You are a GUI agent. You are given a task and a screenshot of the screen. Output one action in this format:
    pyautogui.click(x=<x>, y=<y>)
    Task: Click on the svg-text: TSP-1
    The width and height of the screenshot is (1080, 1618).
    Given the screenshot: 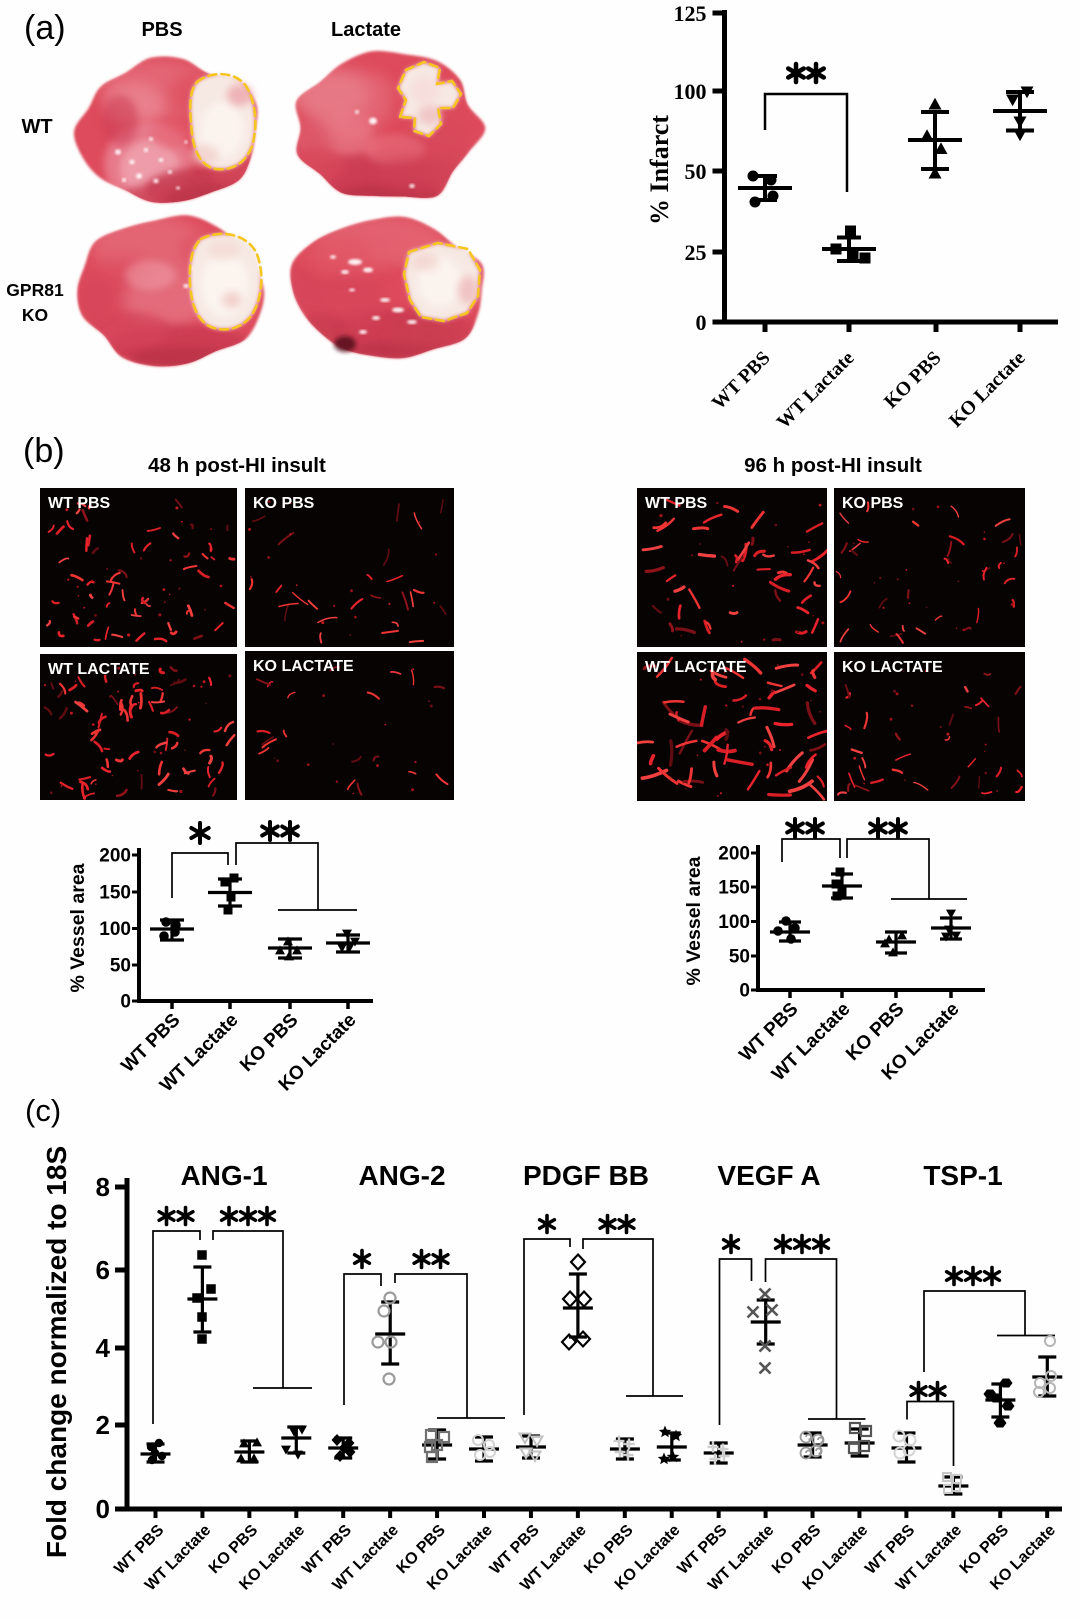 What is the action you would take?
    pyautogui.click(x=962, y=1175)
    